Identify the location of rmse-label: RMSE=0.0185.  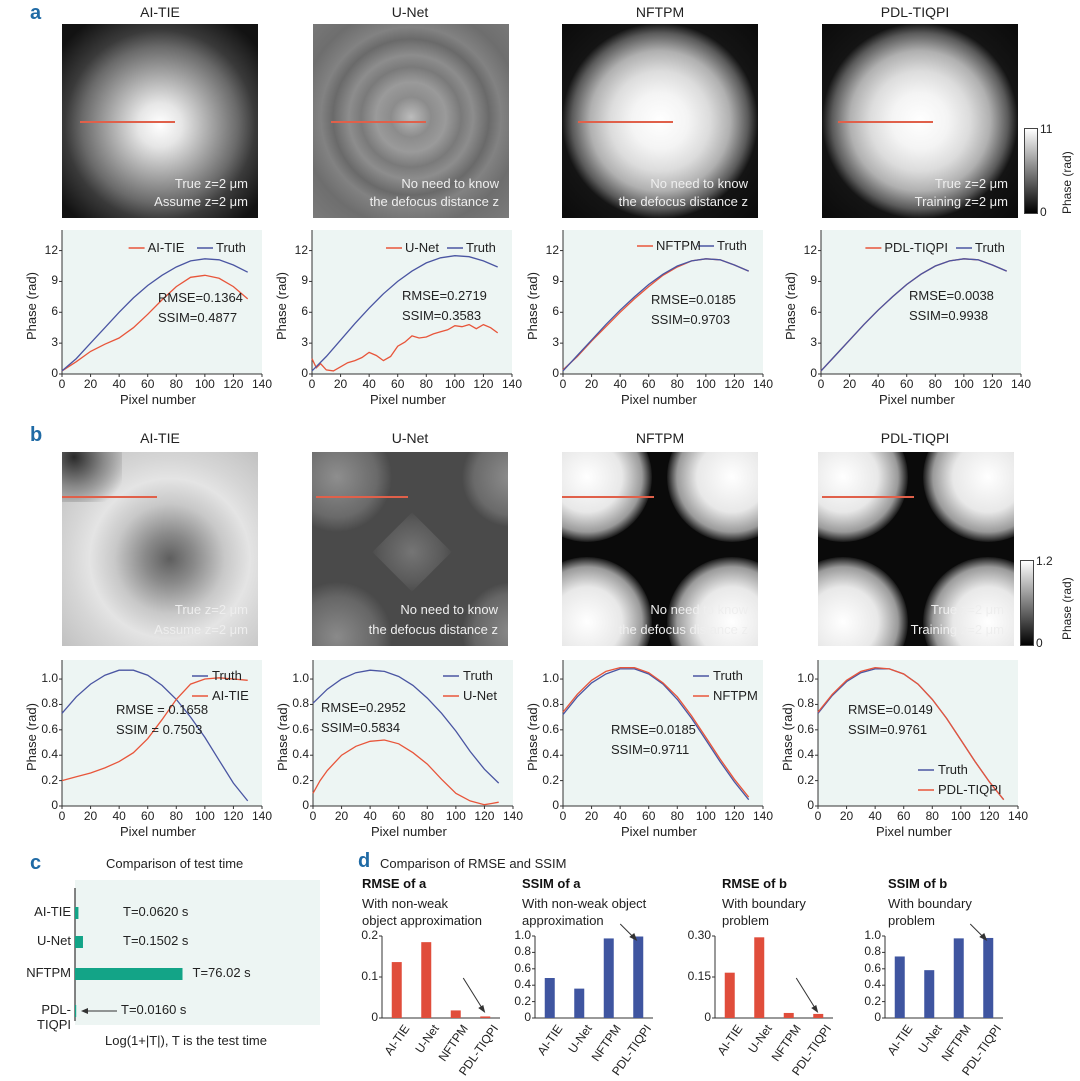
(653, 729).